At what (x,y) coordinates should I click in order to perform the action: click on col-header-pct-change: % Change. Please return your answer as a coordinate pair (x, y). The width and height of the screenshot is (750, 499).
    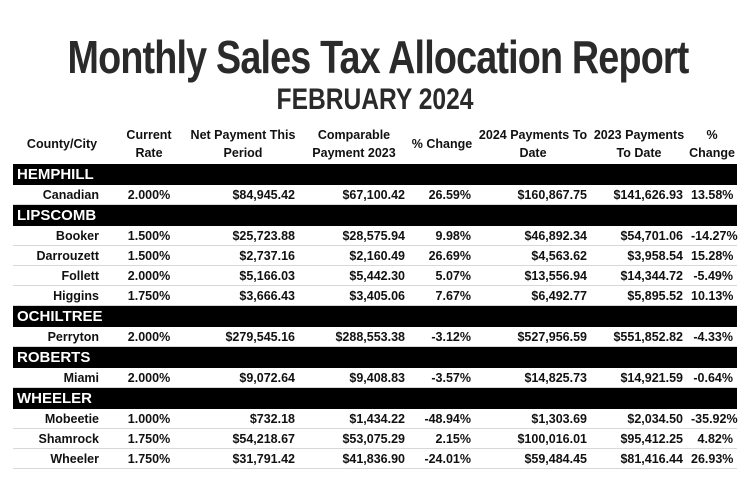
    Looking at the image, I should click on (442, 144).